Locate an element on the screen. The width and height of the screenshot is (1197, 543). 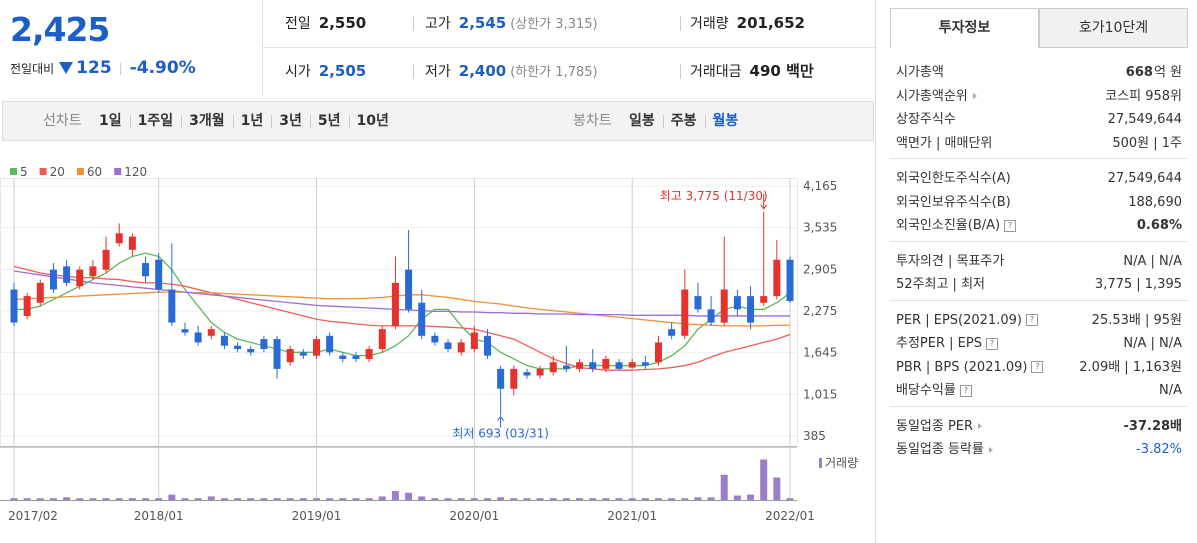
legend-label: 20 is located at coordinates (57, 172).